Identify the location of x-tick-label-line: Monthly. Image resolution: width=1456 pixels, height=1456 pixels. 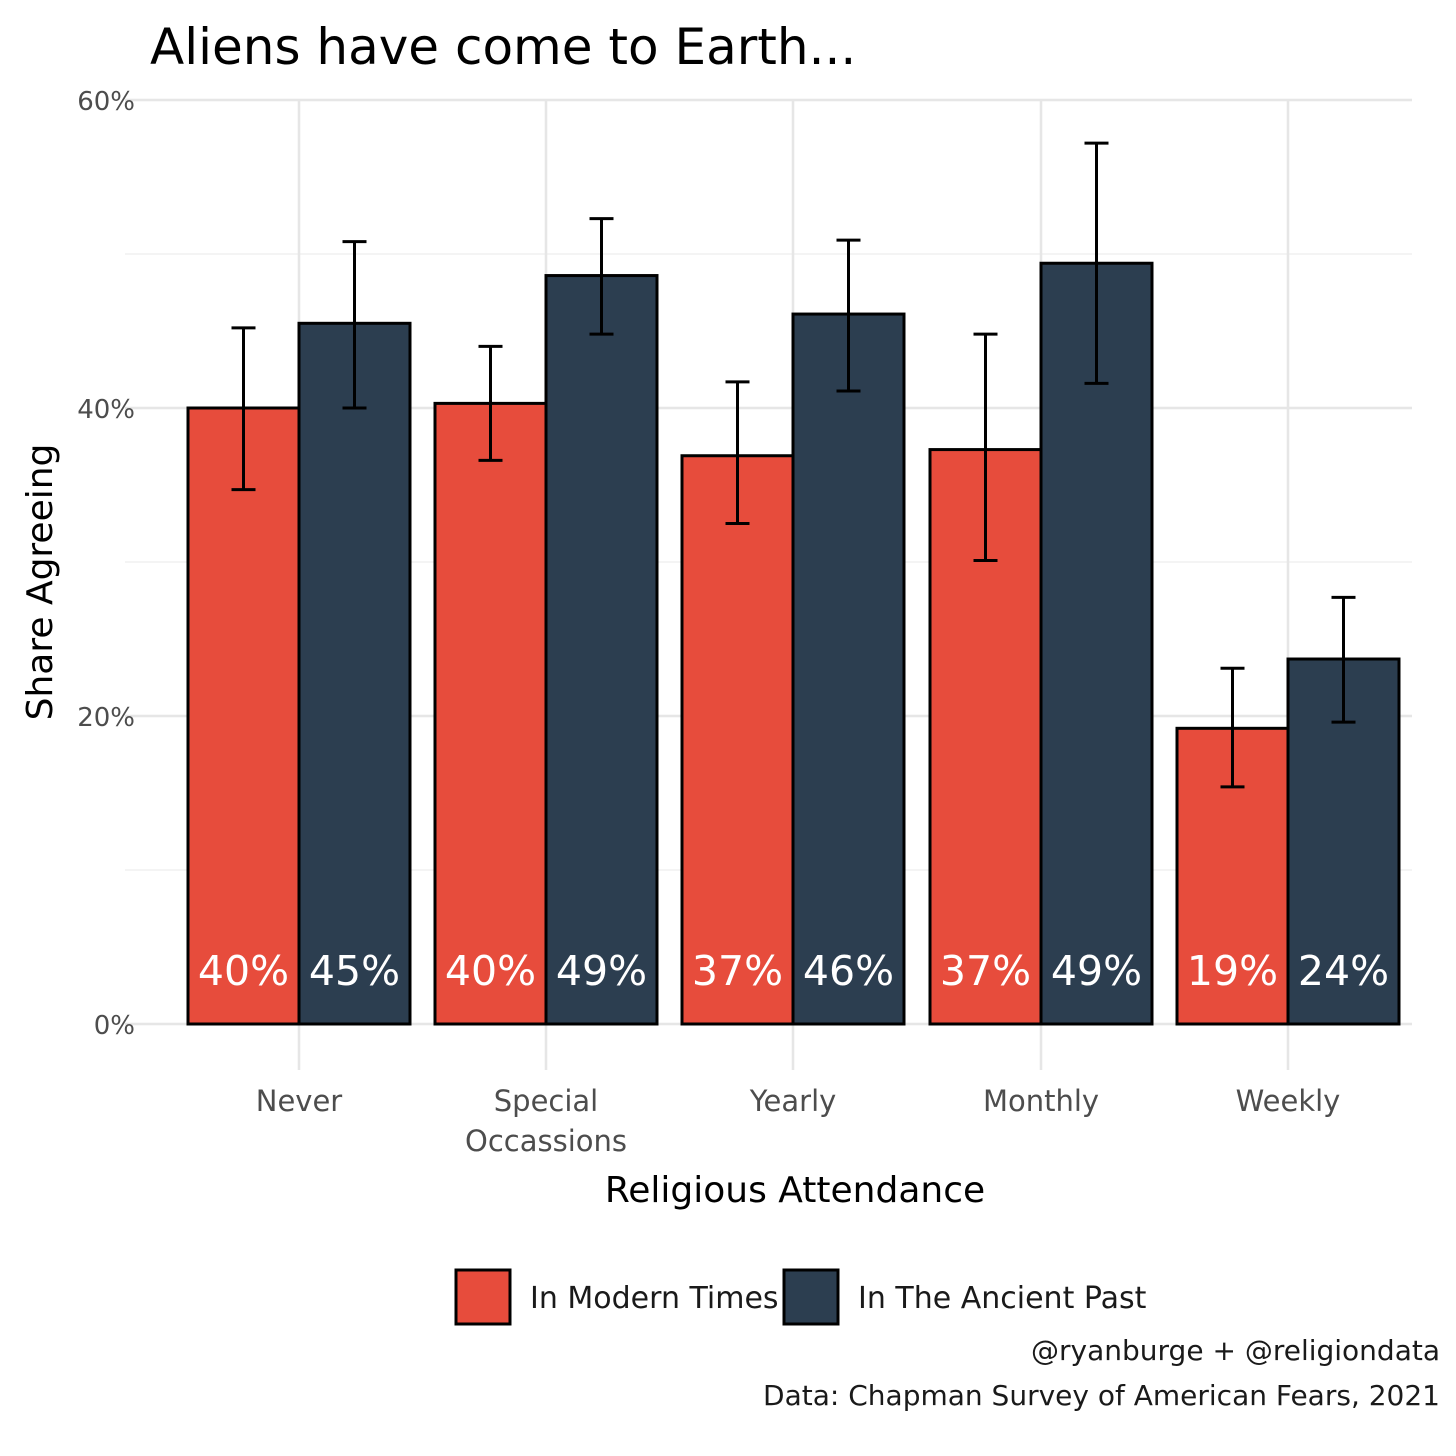
(1041, 1101).